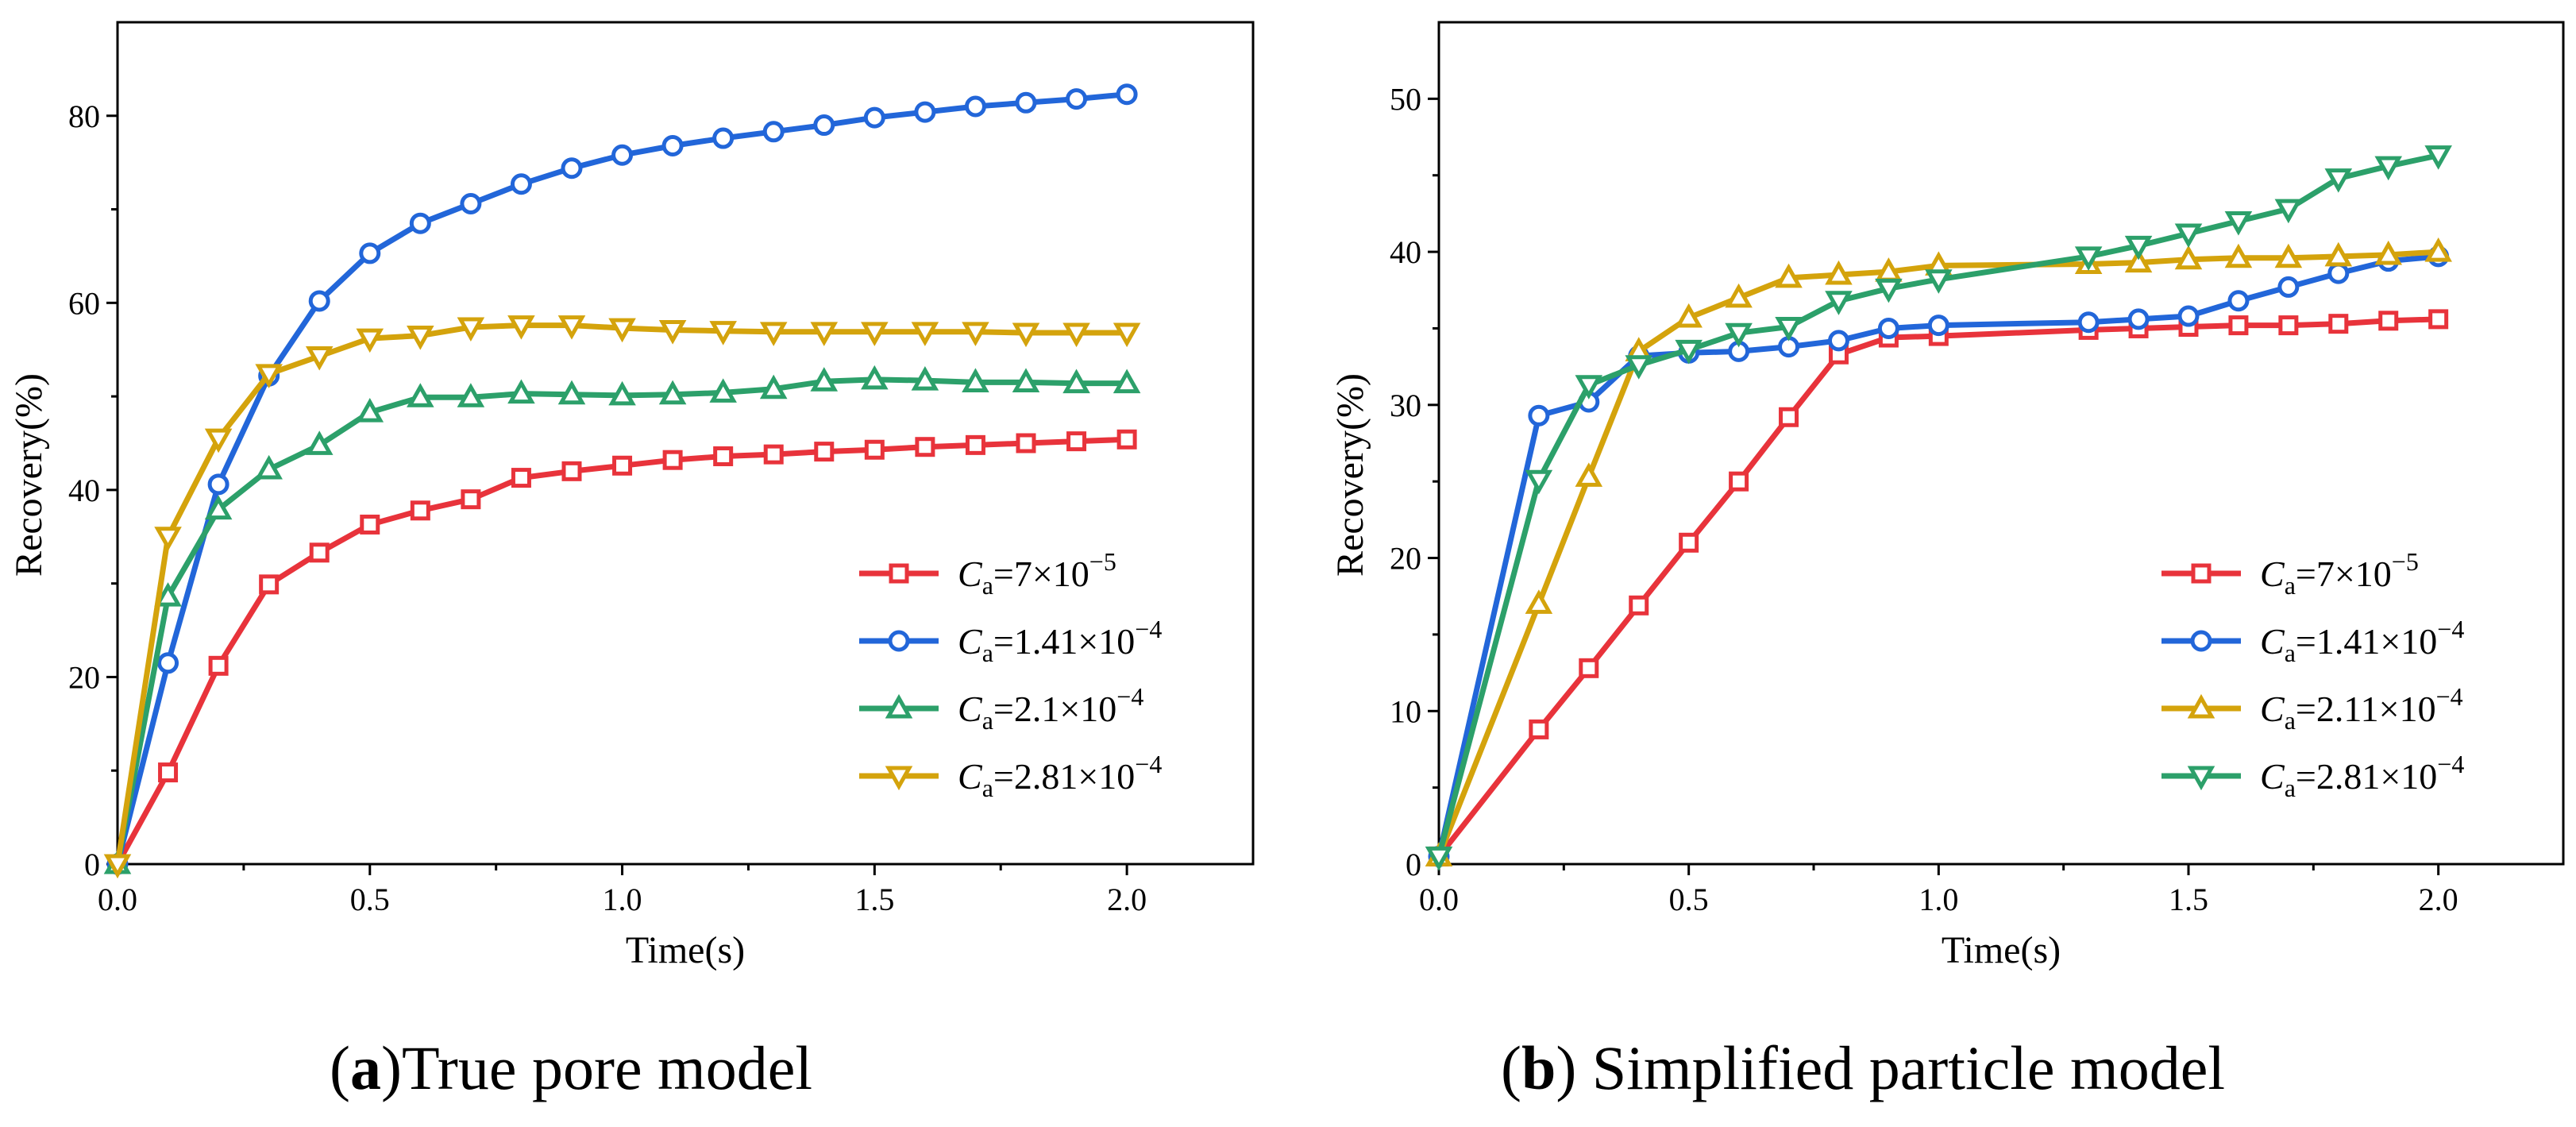 The height and width of the screenshot is (1127, 2576). I want to click on y-tick-label: 80, so click(84, 116).